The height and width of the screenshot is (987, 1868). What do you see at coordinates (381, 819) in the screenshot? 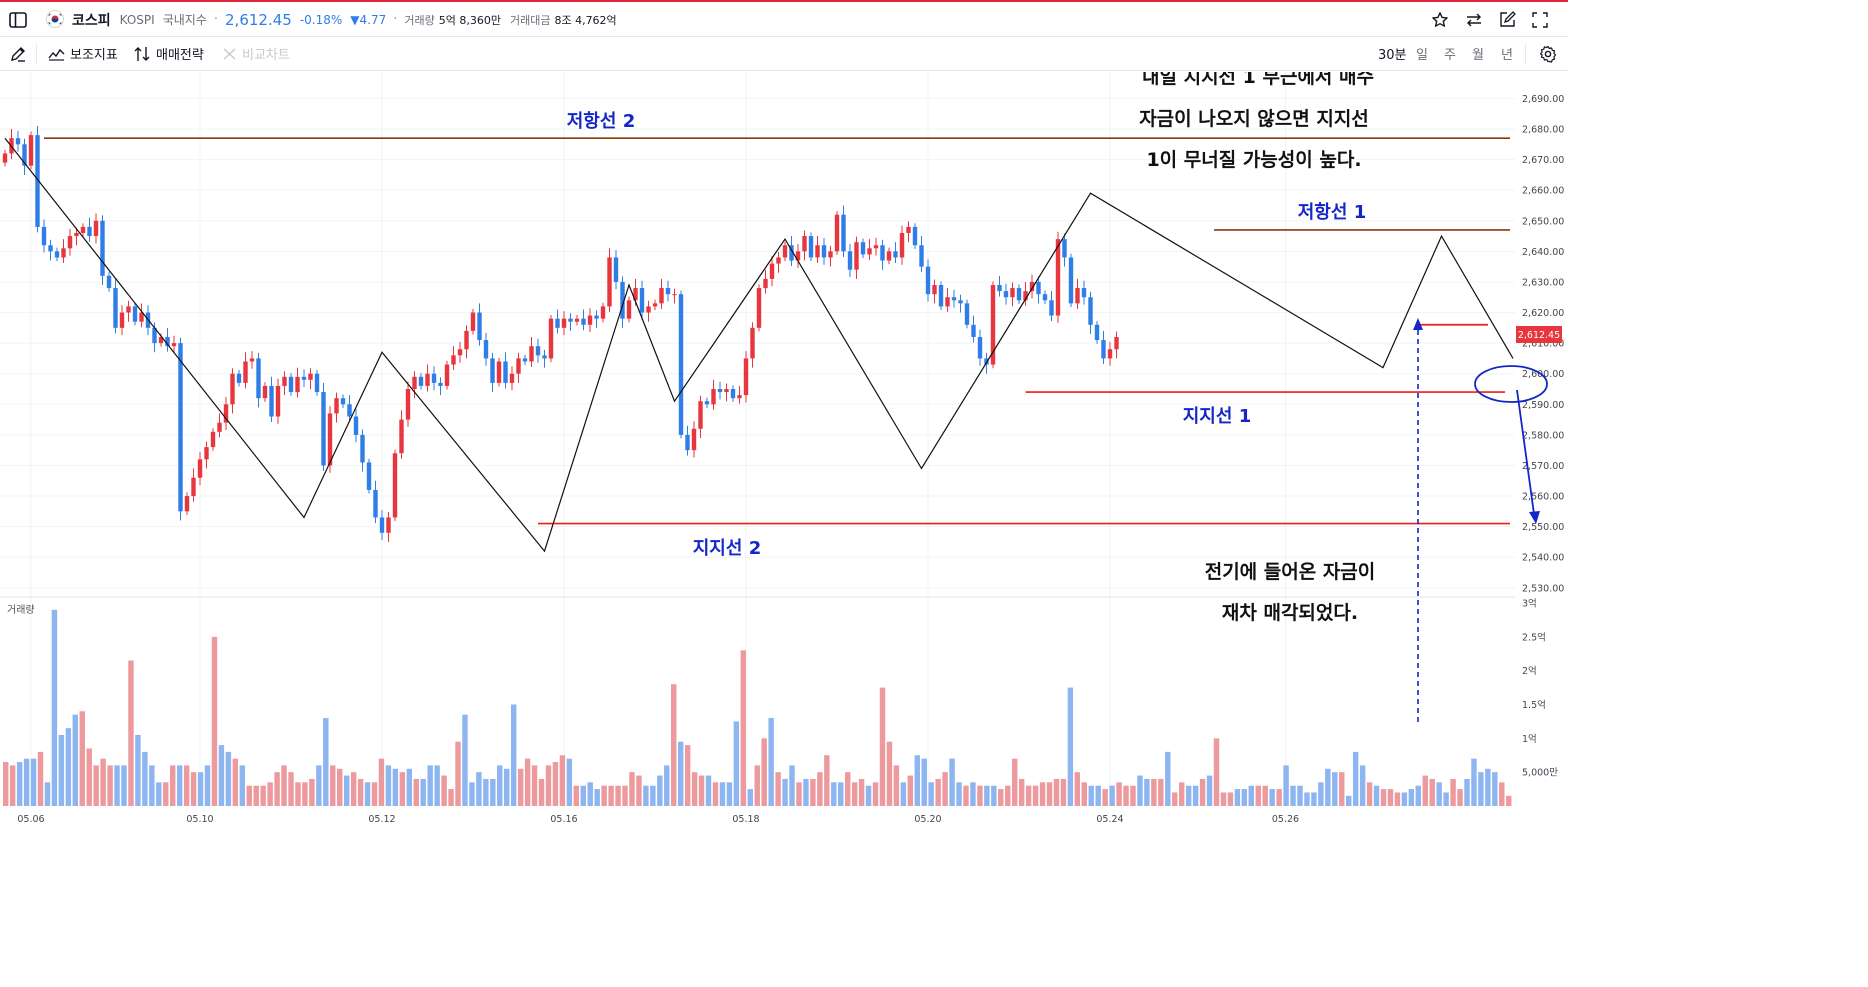
I see `time-tick-label: 05.12` at bounding box center [381, 819].